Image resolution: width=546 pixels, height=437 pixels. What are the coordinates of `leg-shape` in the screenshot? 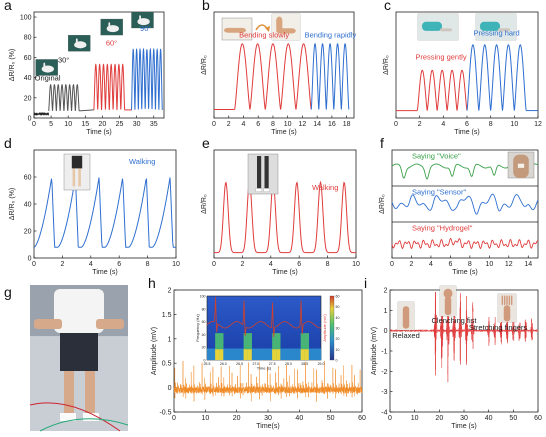 It's located at (69, 393).